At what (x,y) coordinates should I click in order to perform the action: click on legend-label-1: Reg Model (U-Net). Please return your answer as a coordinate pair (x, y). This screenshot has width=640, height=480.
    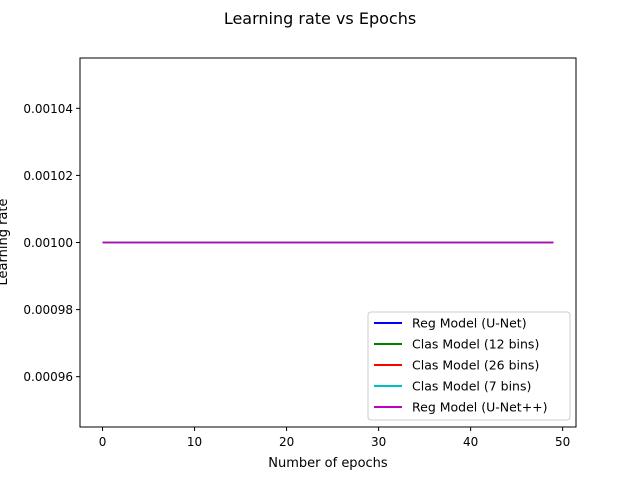
    Looking at the image, I should click on (469, 323).